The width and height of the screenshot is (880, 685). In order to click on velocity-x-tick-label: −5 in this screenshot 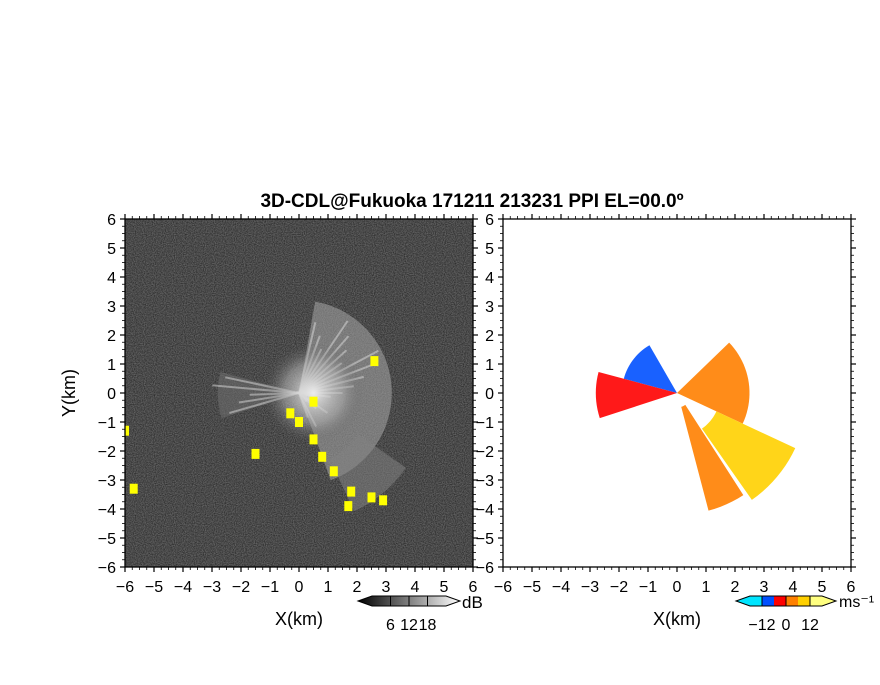, I will do `click(532, 587)`.